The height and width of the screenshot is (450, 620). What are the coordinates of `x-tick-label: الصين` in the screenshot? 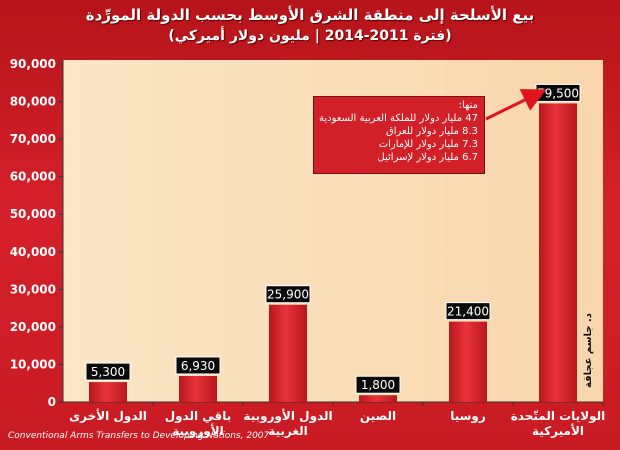 It's located at (378, 416).